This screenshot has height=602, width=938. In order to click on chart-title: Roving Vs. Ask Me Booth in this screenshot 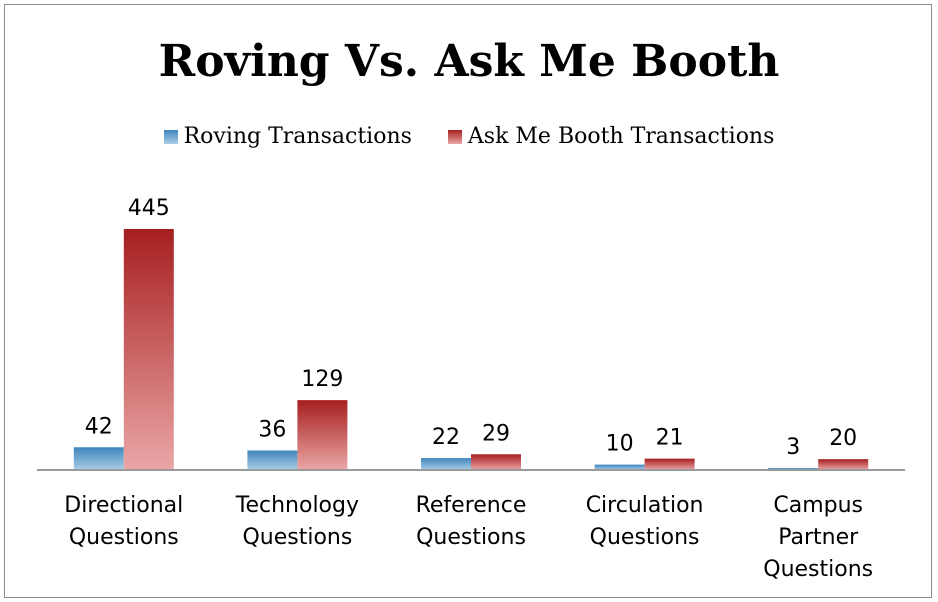, I will do `click(469, 61)`.